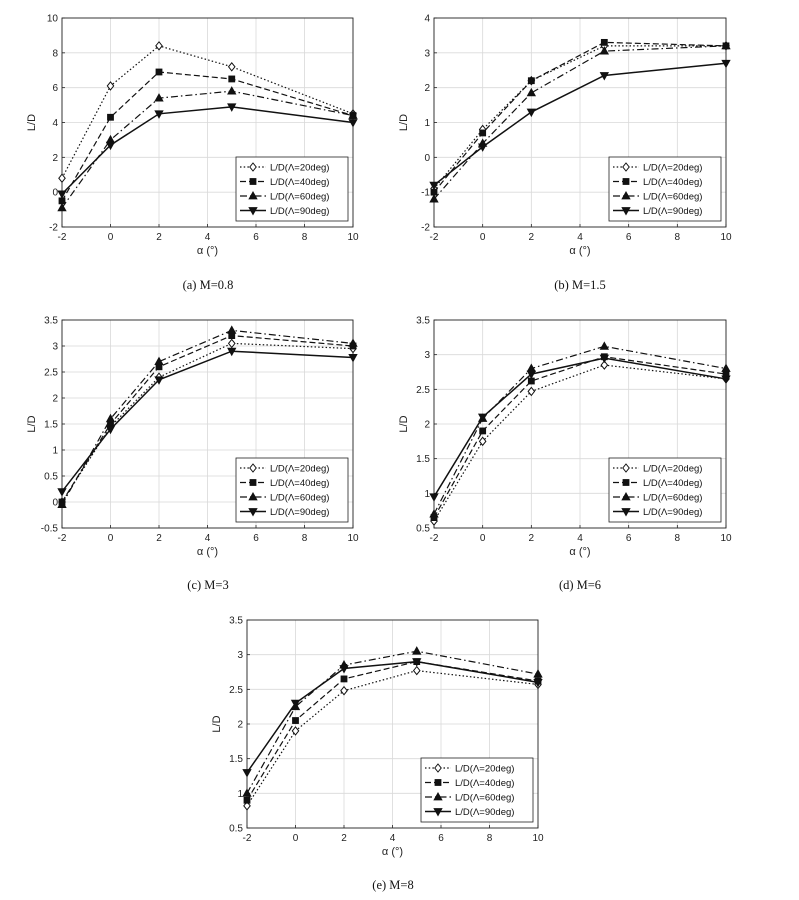 Image resolution: width=799 pixels, height=900 pixels. Describe the element at coordinates (427, 53) in the screenshot. I see `y-tick-label: 3` at that location.